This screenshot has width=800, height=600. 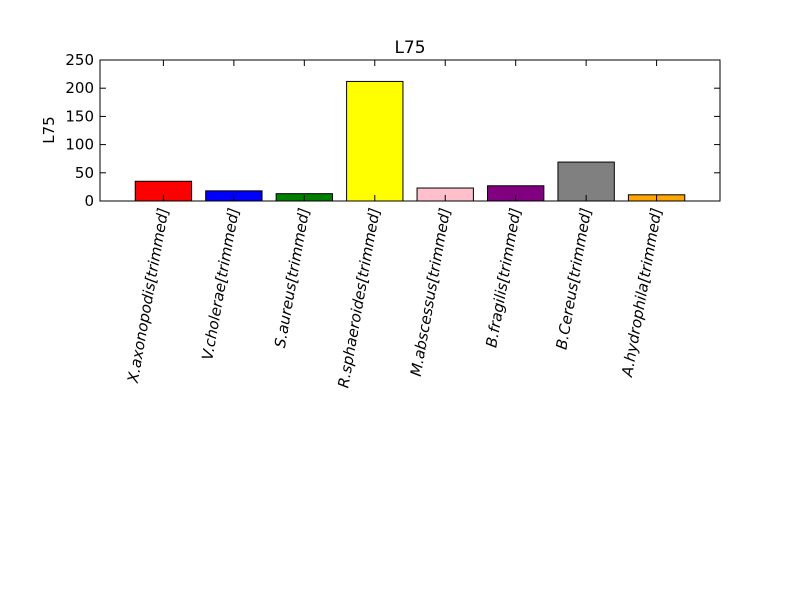 I want to click on chart-title: L75, so click(x=409, y=48).